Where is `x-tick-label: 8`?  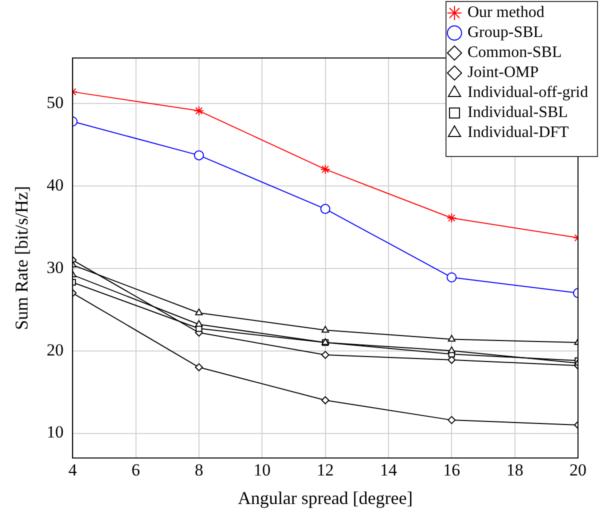 x-tick-label: 8 is located at coordinates (199, 470).